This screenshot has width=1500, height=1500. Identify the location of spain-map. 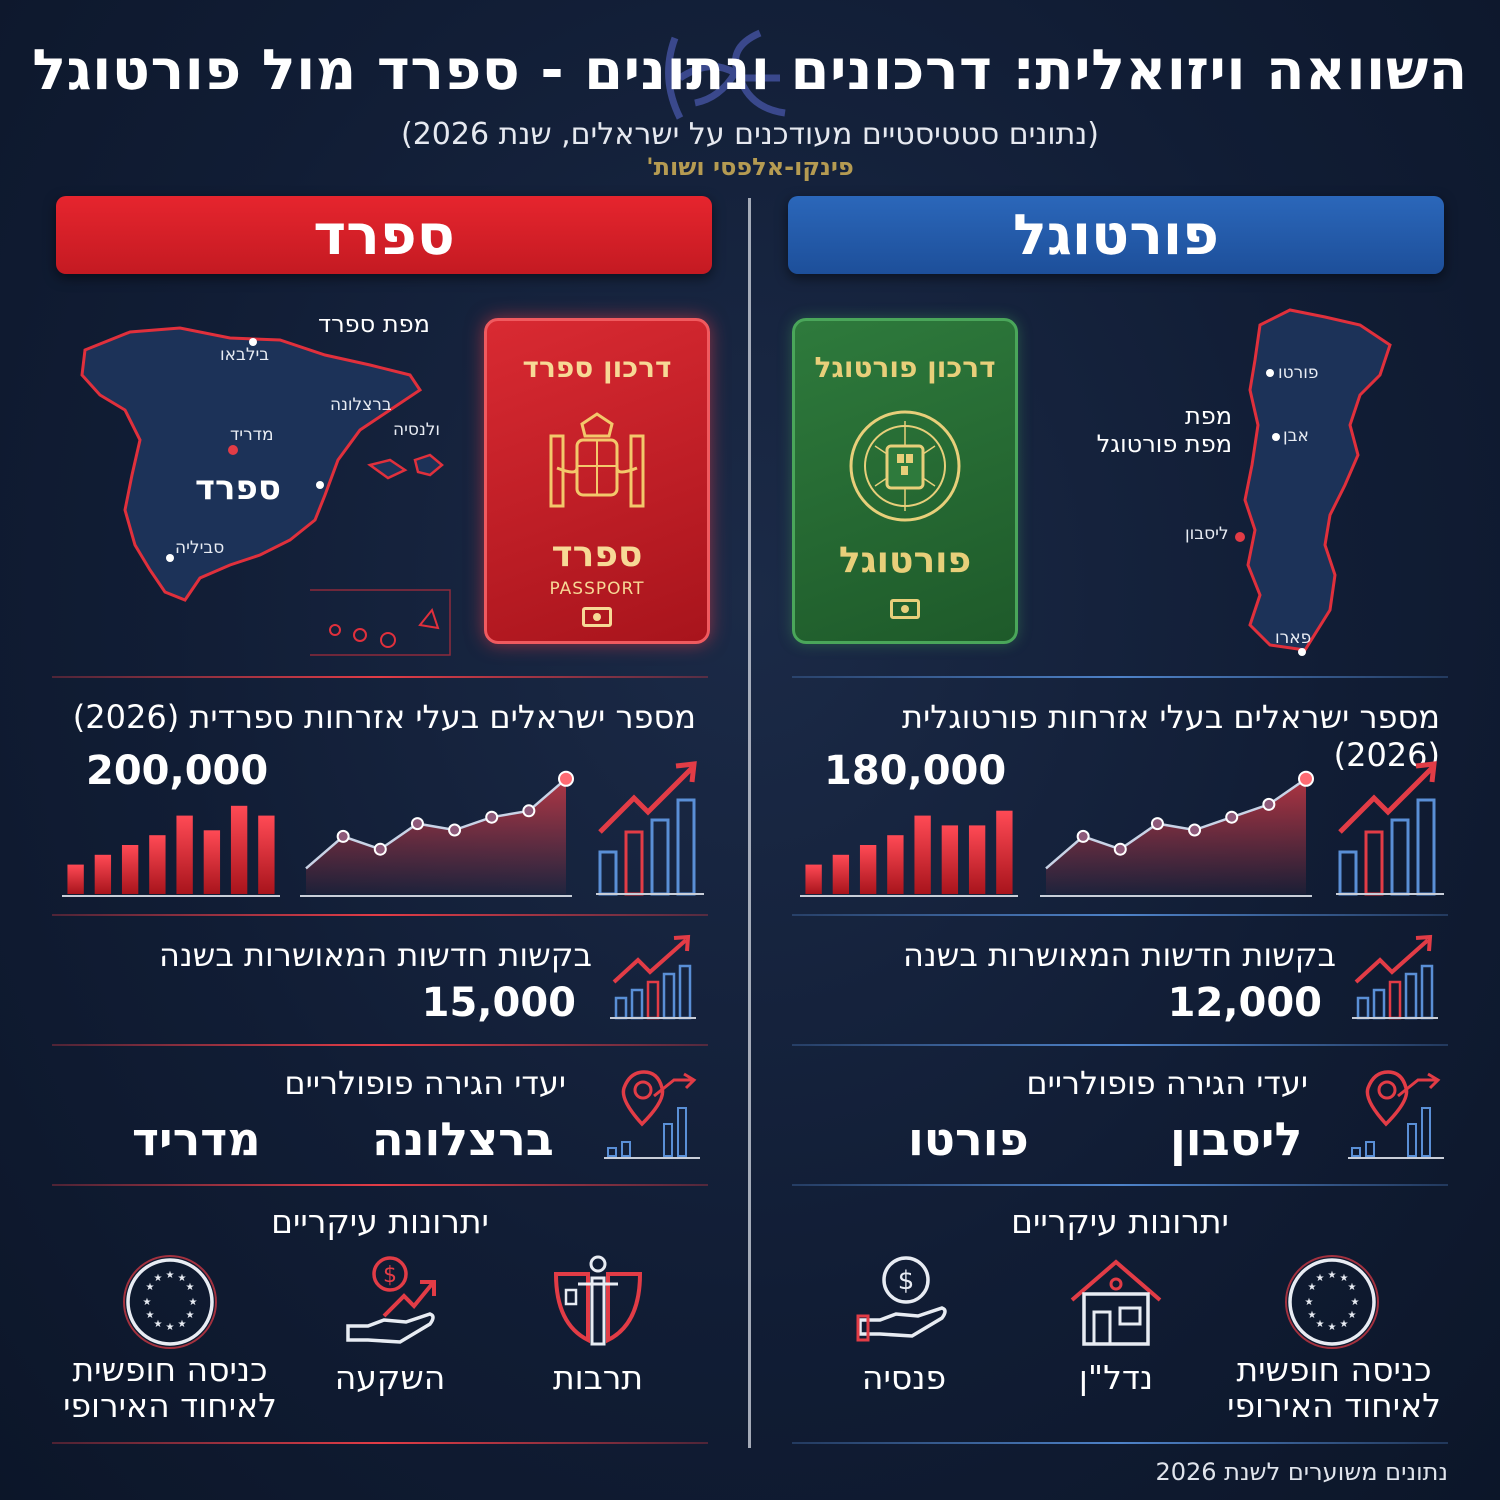
(265, 491).